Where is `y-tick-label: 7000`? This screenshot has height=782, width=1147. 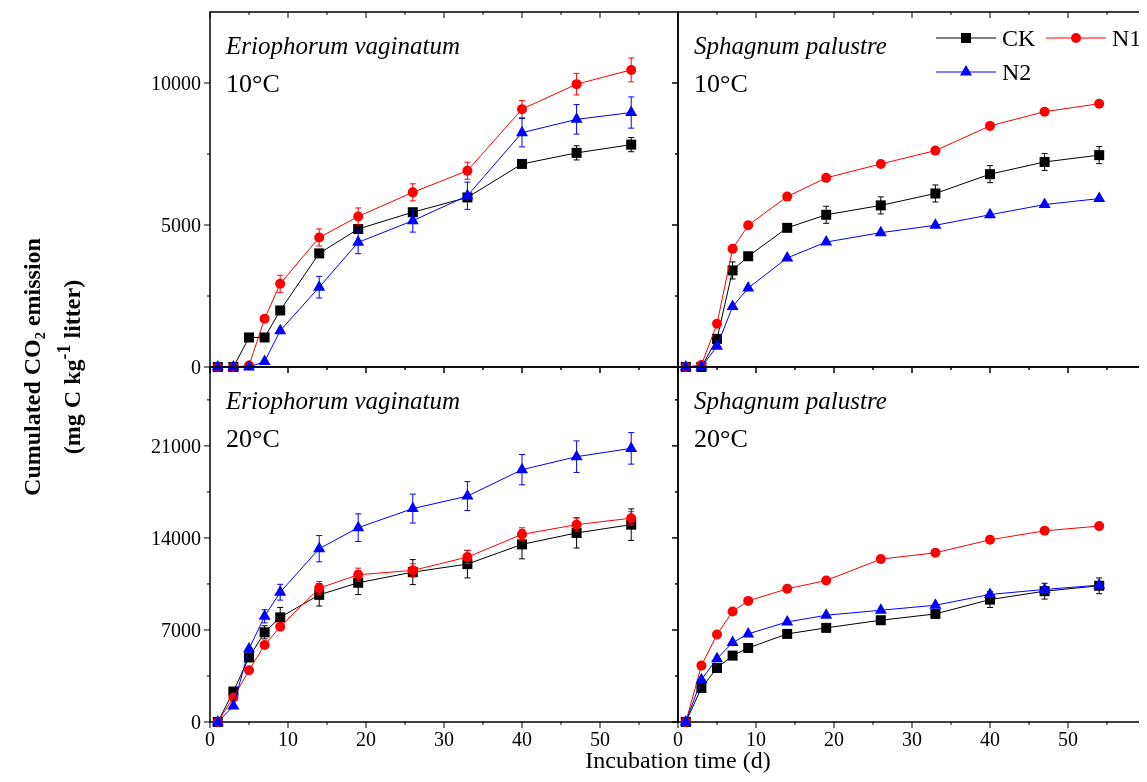
y-tick-label: 7000 is located at coordinates (181, 629).